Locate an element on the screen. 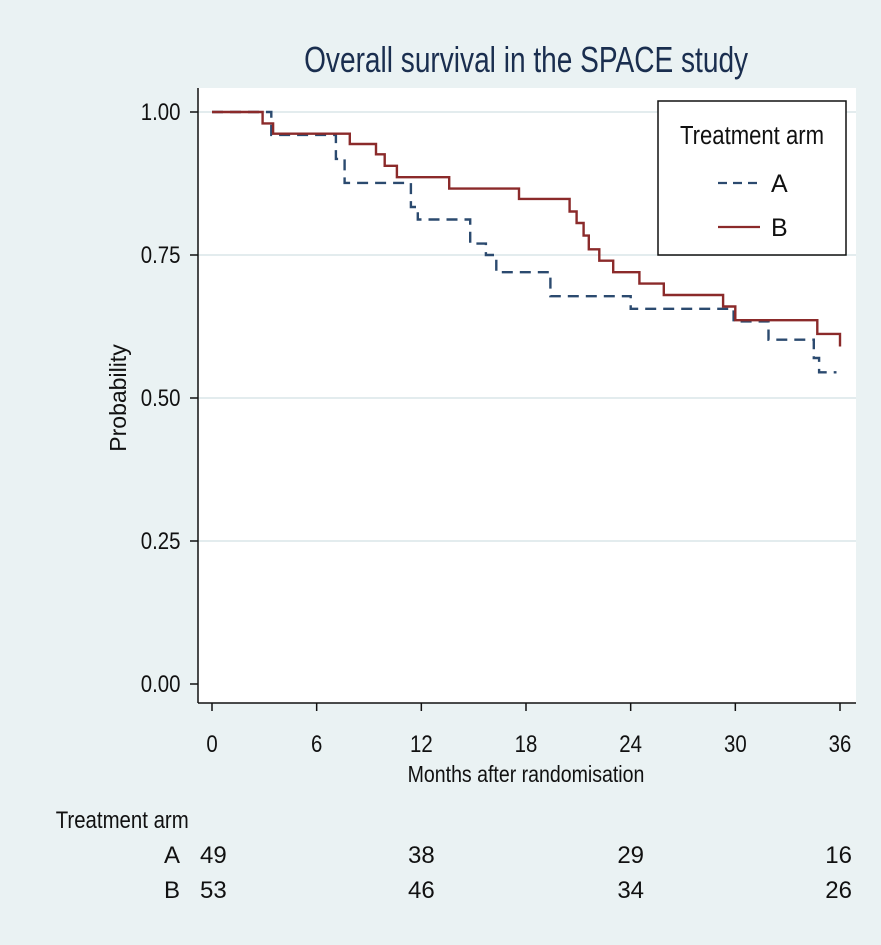  legend: Treatment arm A B is located at coordinates (752, 178).